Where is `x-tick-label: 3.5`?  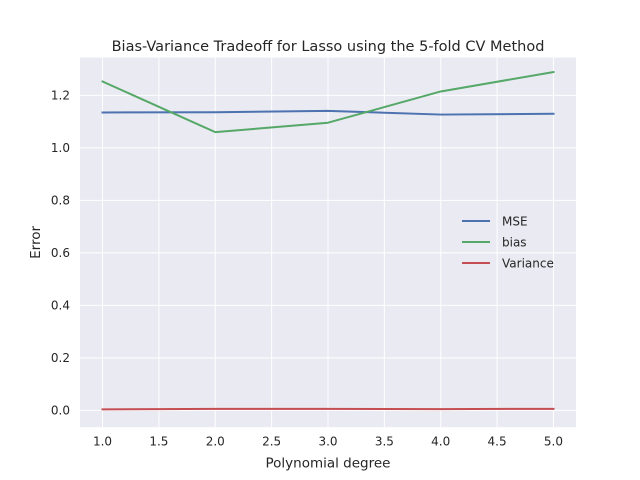
x-tick-label: 3.5 is located at coordinates (384, 442).